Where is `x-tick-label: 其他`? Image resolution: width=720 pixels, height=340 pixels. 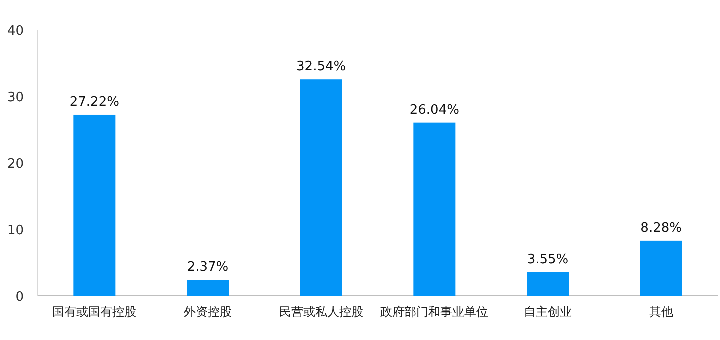
x-tick-label: 其他 is located at coordinates (661, 312).